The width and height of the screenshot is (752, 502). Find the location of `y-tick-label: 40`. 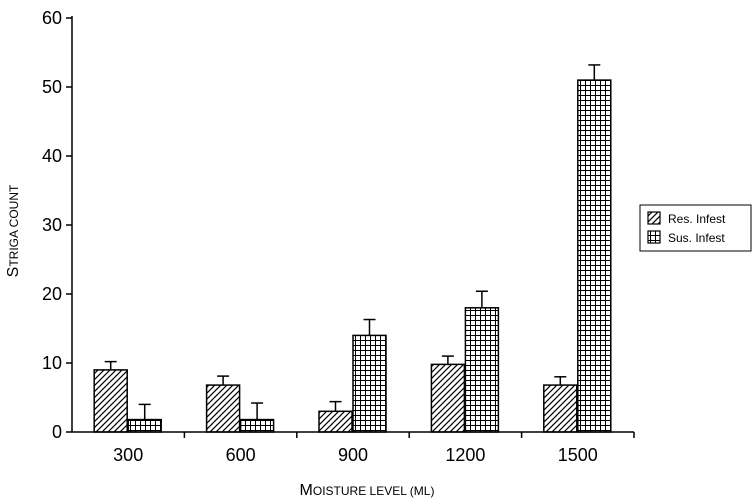

y-tick-label: 40 is located at coordinates (52, 156).